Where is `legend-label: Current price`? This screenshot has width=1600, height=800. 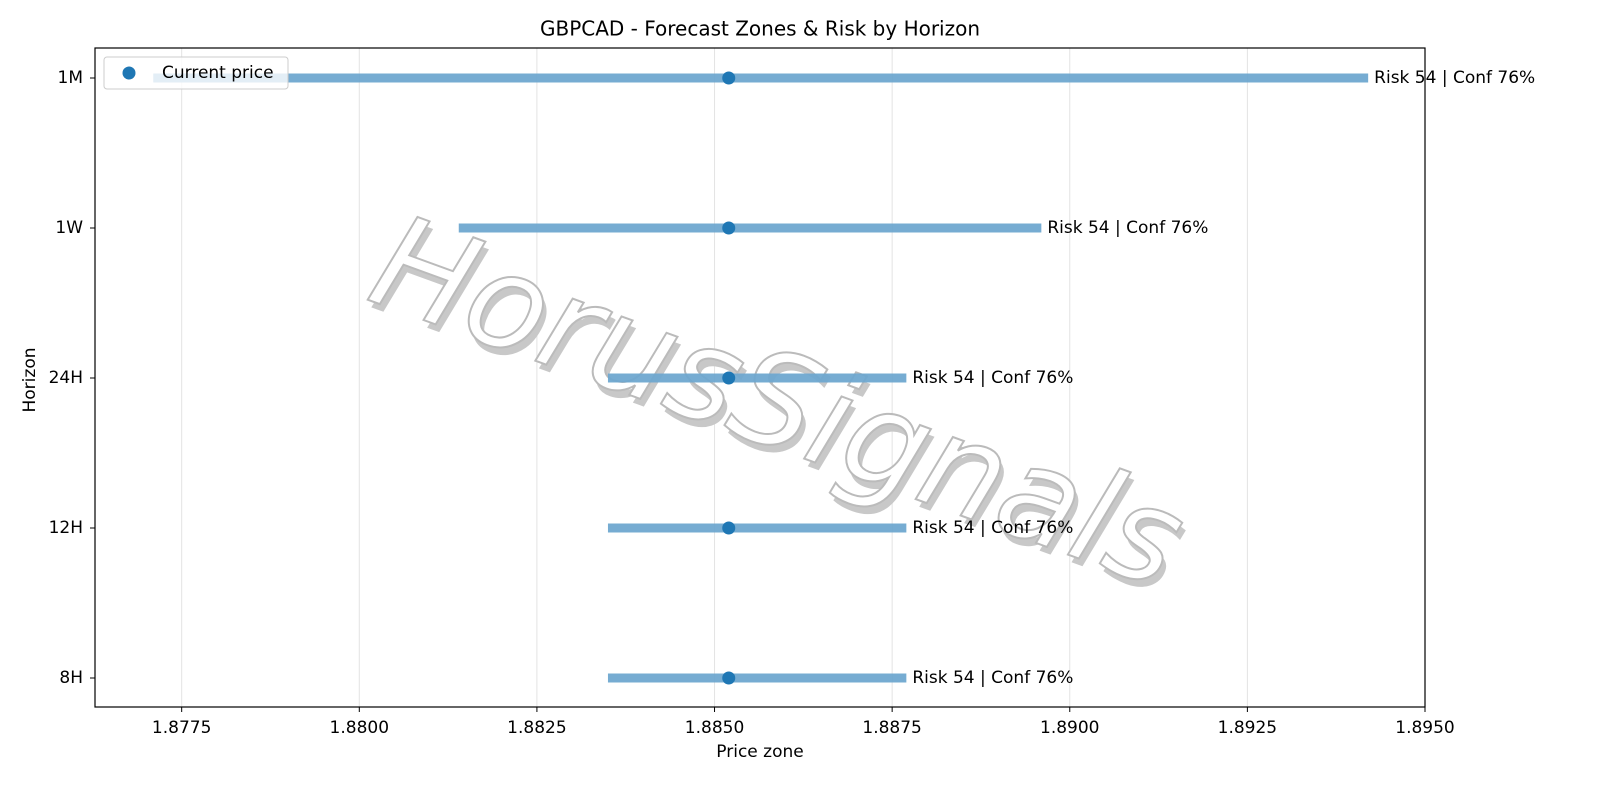
legend-label: Current price is located at coordinates (218, 73).